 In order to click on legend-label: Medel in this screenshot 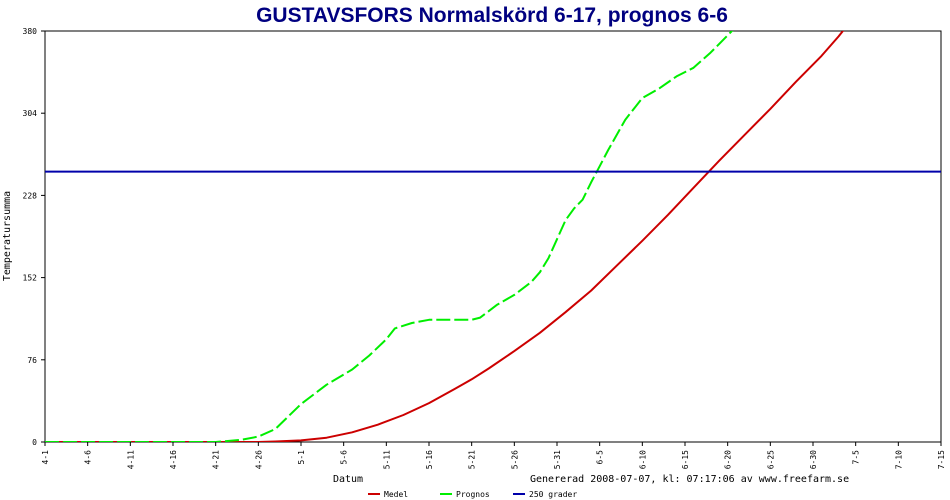, I will do `click(396, 494)`.